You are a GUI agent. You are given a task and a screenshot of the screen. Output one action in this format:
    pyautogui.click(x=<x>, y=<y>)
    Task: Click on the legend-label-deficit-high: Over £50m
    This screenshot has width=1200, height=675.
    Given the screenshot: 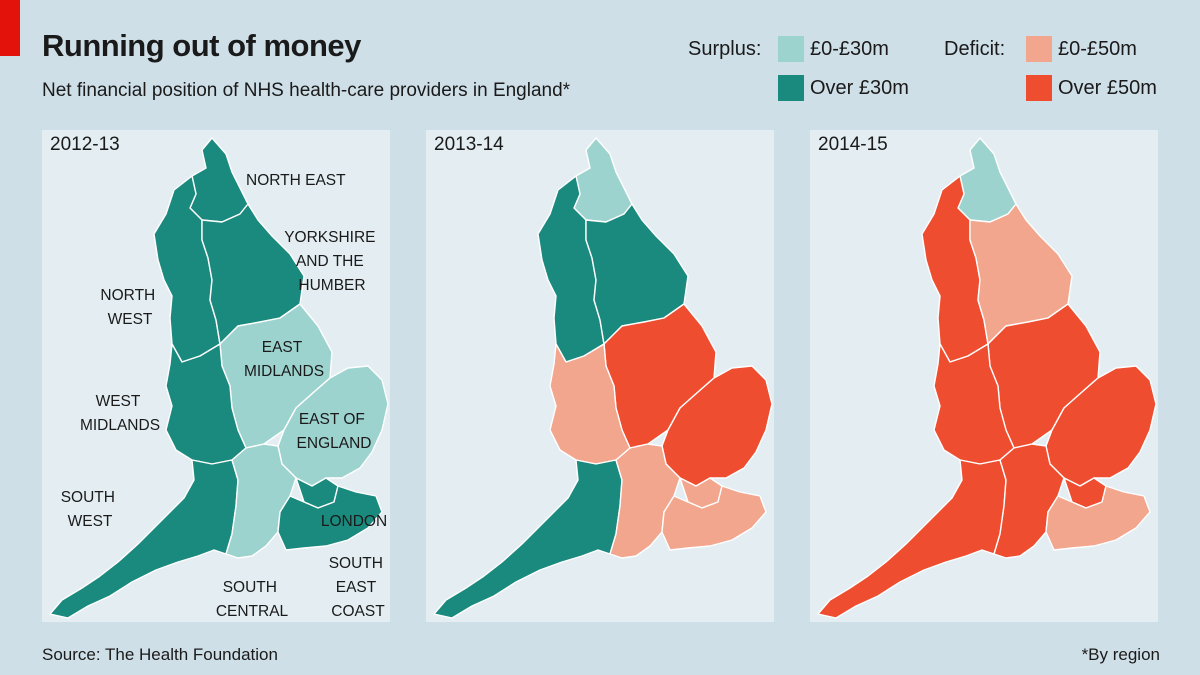 What is the action you would take?
    pyautogui.click(x=1107, y=88)
    